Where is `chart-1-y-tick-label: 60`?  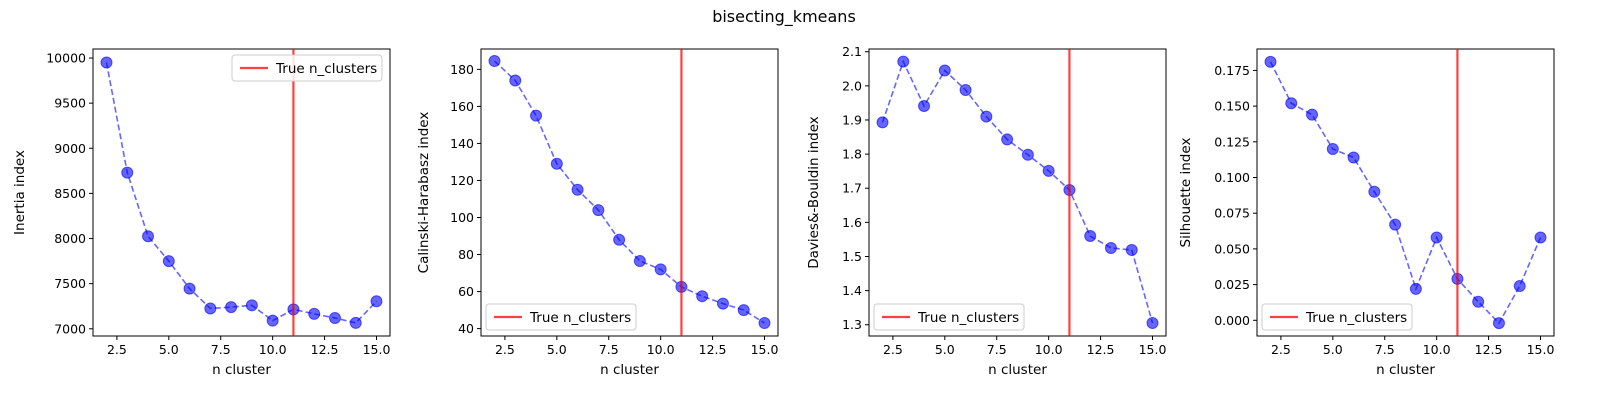 chart-1-y-tick-label: 60 is located at coordinates (466, 291).